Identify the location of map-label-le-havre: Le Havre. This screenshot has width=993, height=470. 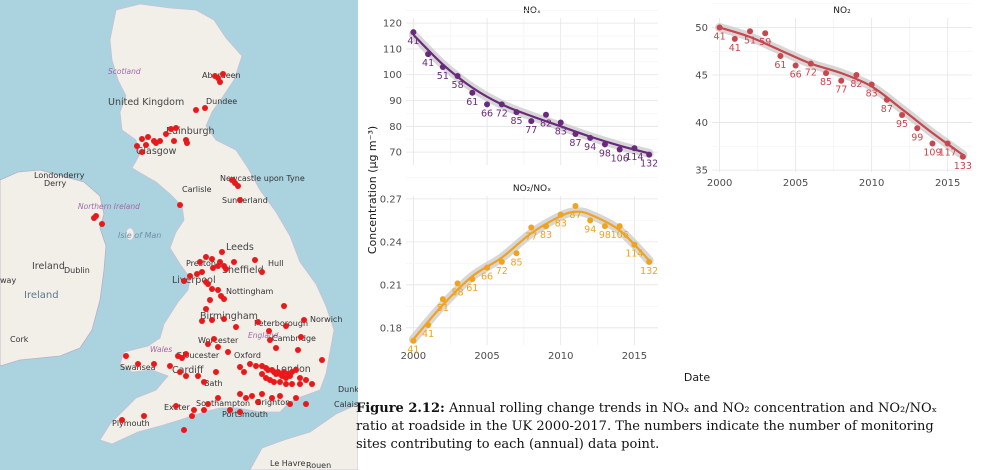
(288, 463).